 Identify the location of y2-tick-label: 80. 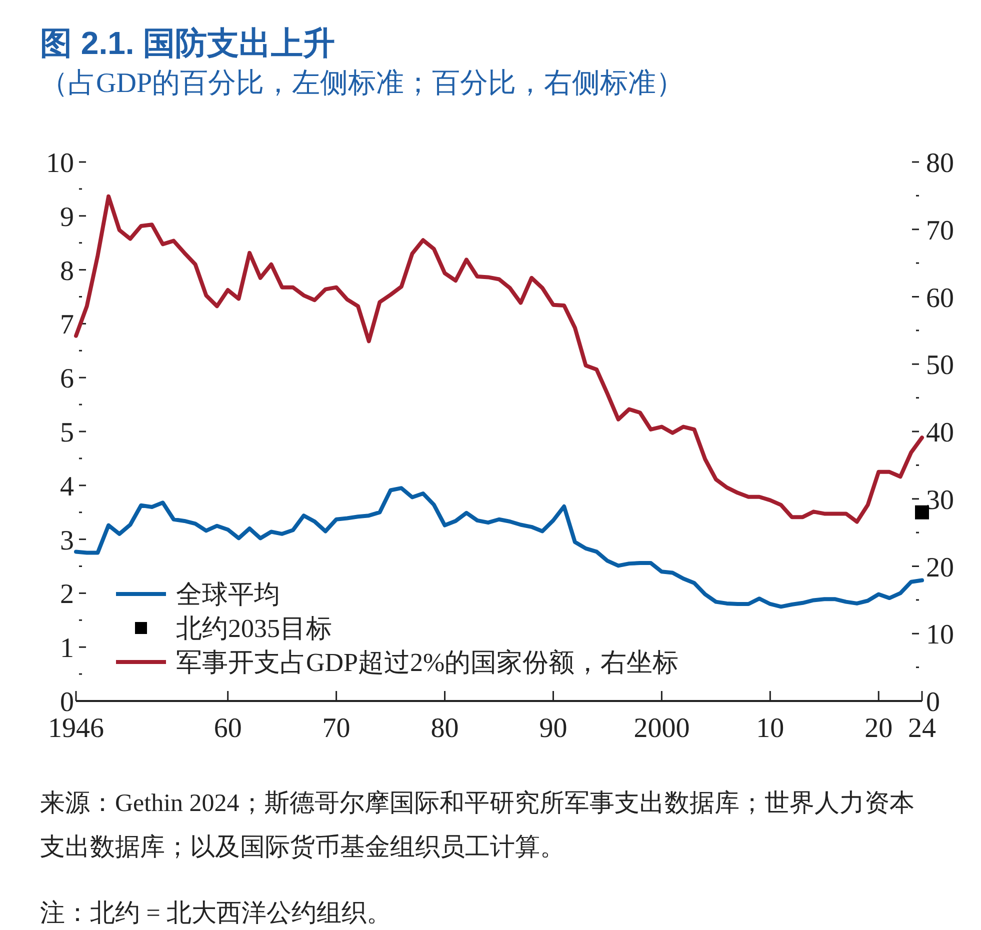
(940, 163).